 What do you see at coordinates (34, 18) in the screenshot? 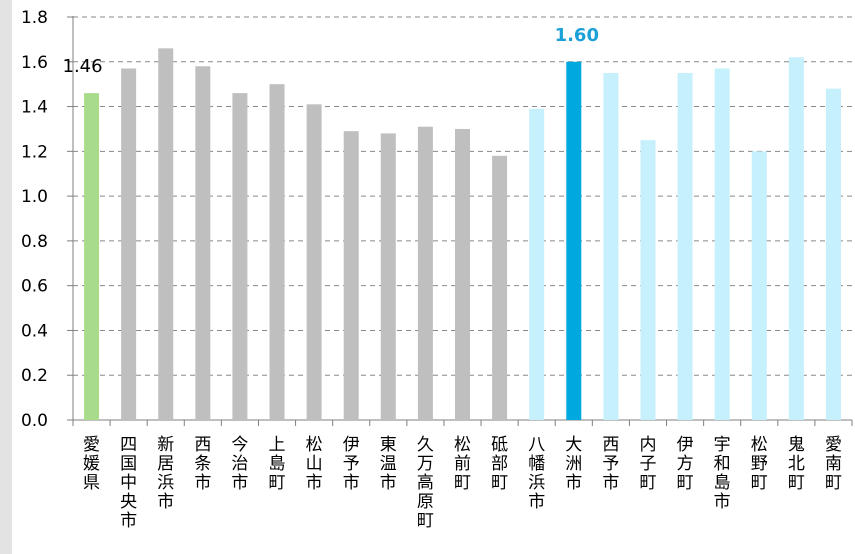
I see `y-tick-label: 1.8` at bounding box center [34, 18].